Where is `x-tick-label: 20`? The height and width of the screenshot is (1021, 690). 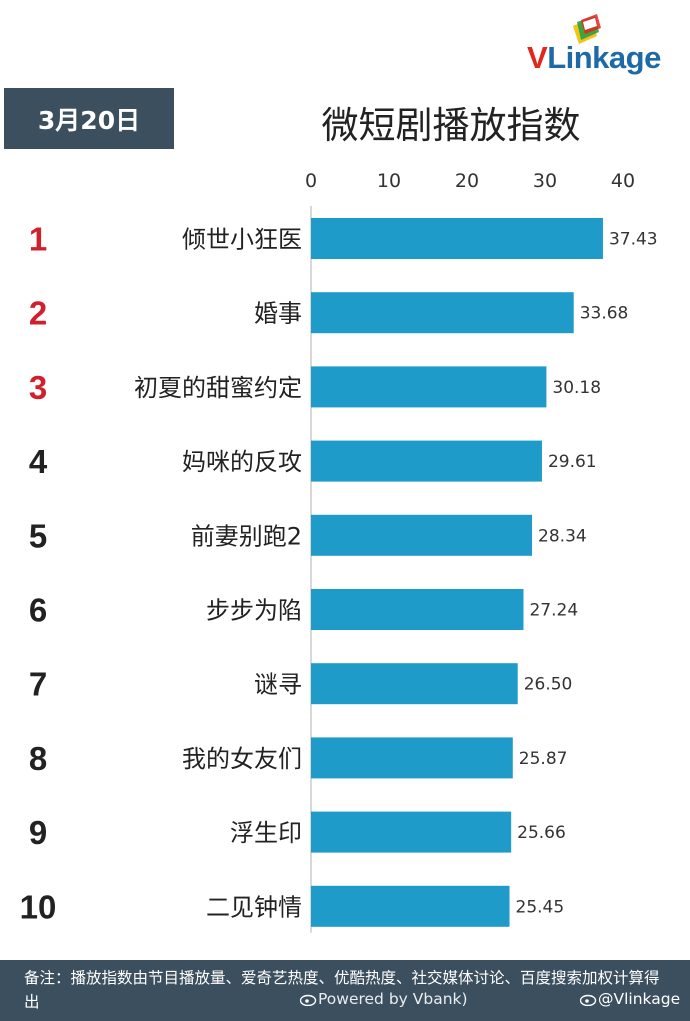
x-tick-label: 20 is located at coordinates (467, 181).